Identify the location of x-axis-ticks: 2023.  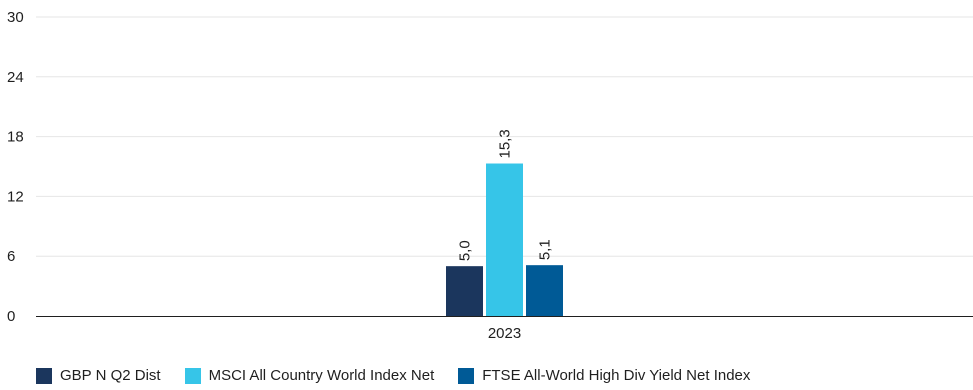
(504, 333).